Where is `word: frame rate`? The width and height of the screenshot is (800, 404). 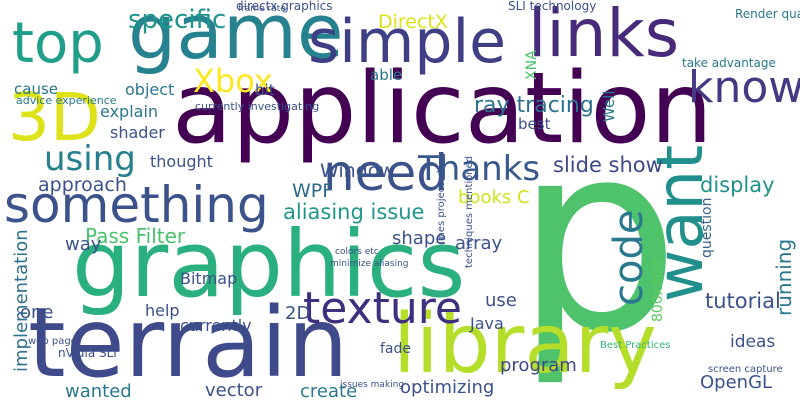
word: frame rate is located at coordinates (262, 9).